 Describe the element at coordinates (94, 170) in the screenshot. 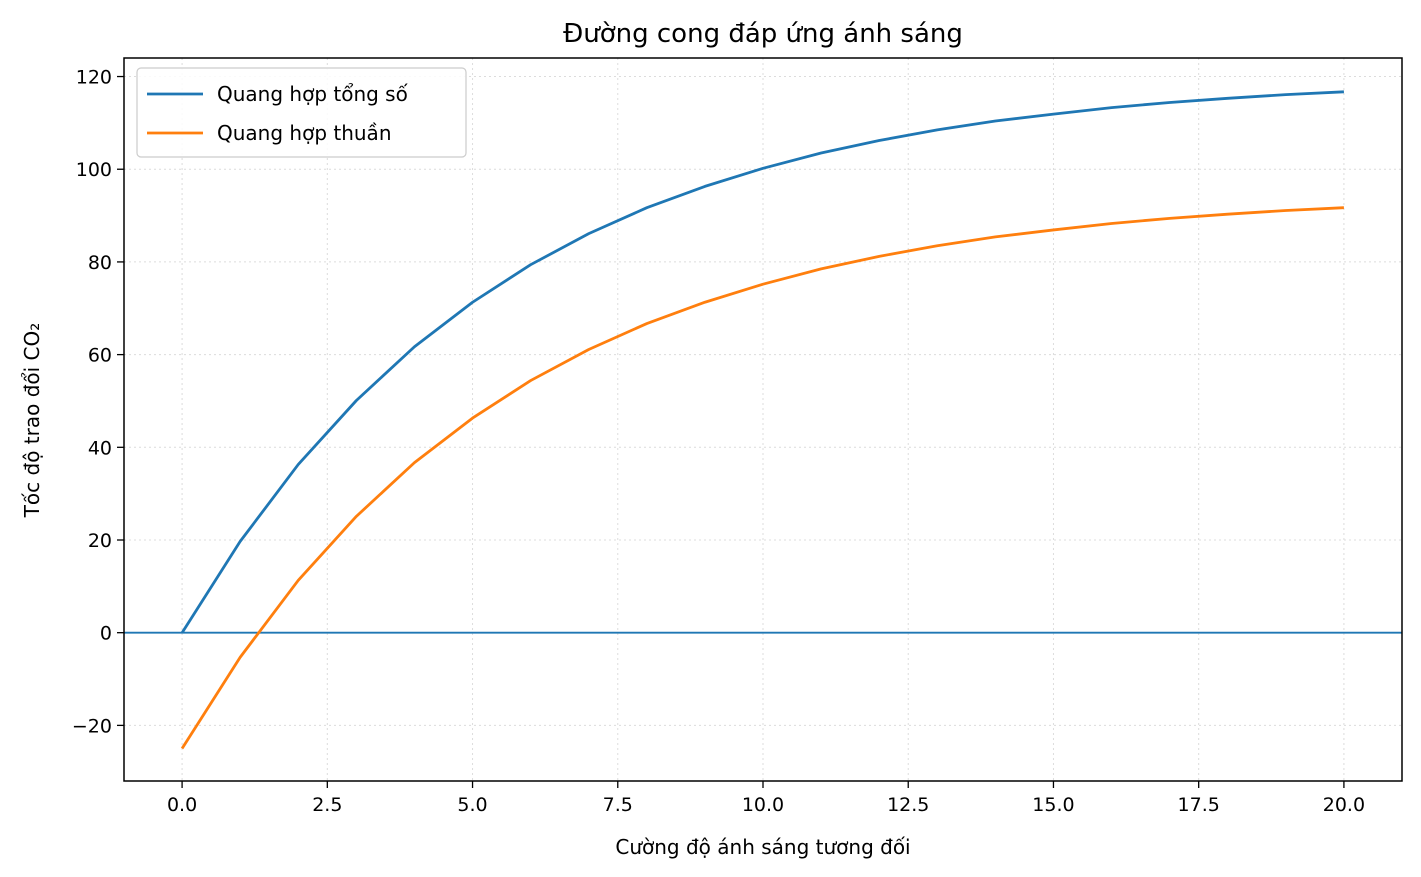

I see `y-tick-label: 100` at that location.